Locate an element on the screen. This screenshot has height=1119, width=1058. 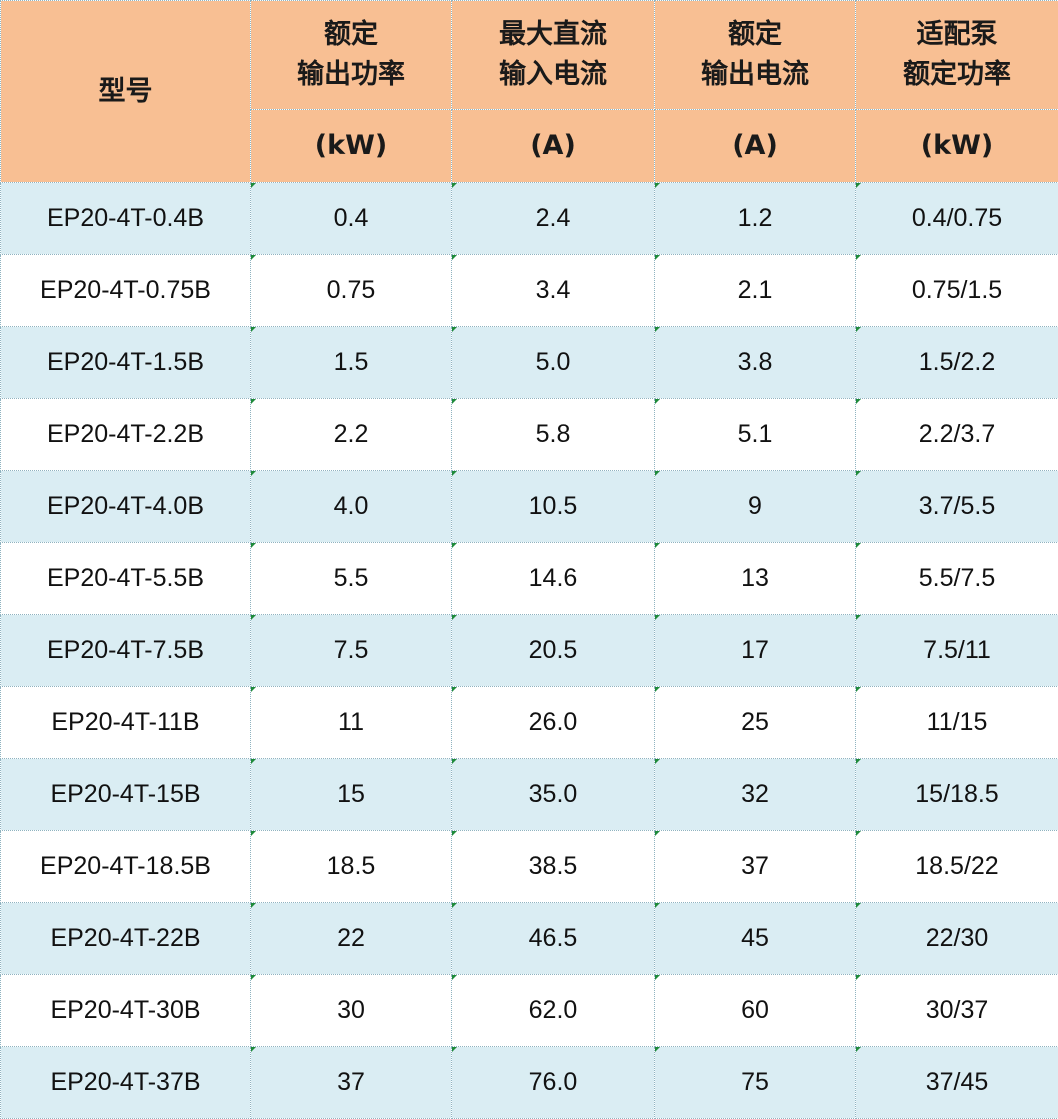
cell-rated-output-current: 5.1 is located at coordinates (755, 435).